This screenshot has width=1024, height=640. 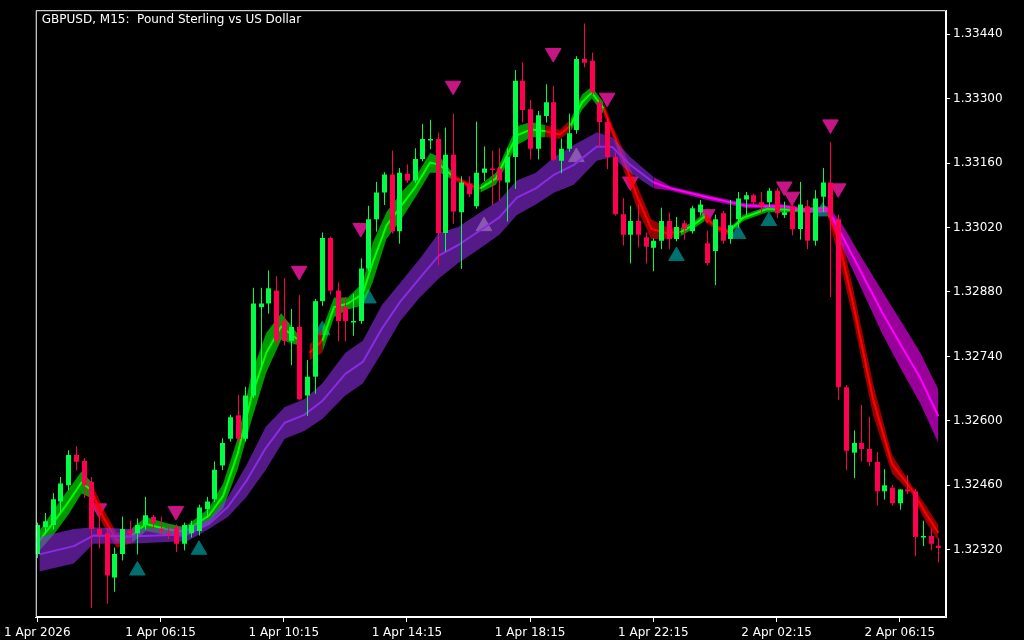 What do you see at coordinates (530, 632) in the screenshot?
I see `x-tick-label: 1 Apr 18:15` at bounding box center [530, 632].